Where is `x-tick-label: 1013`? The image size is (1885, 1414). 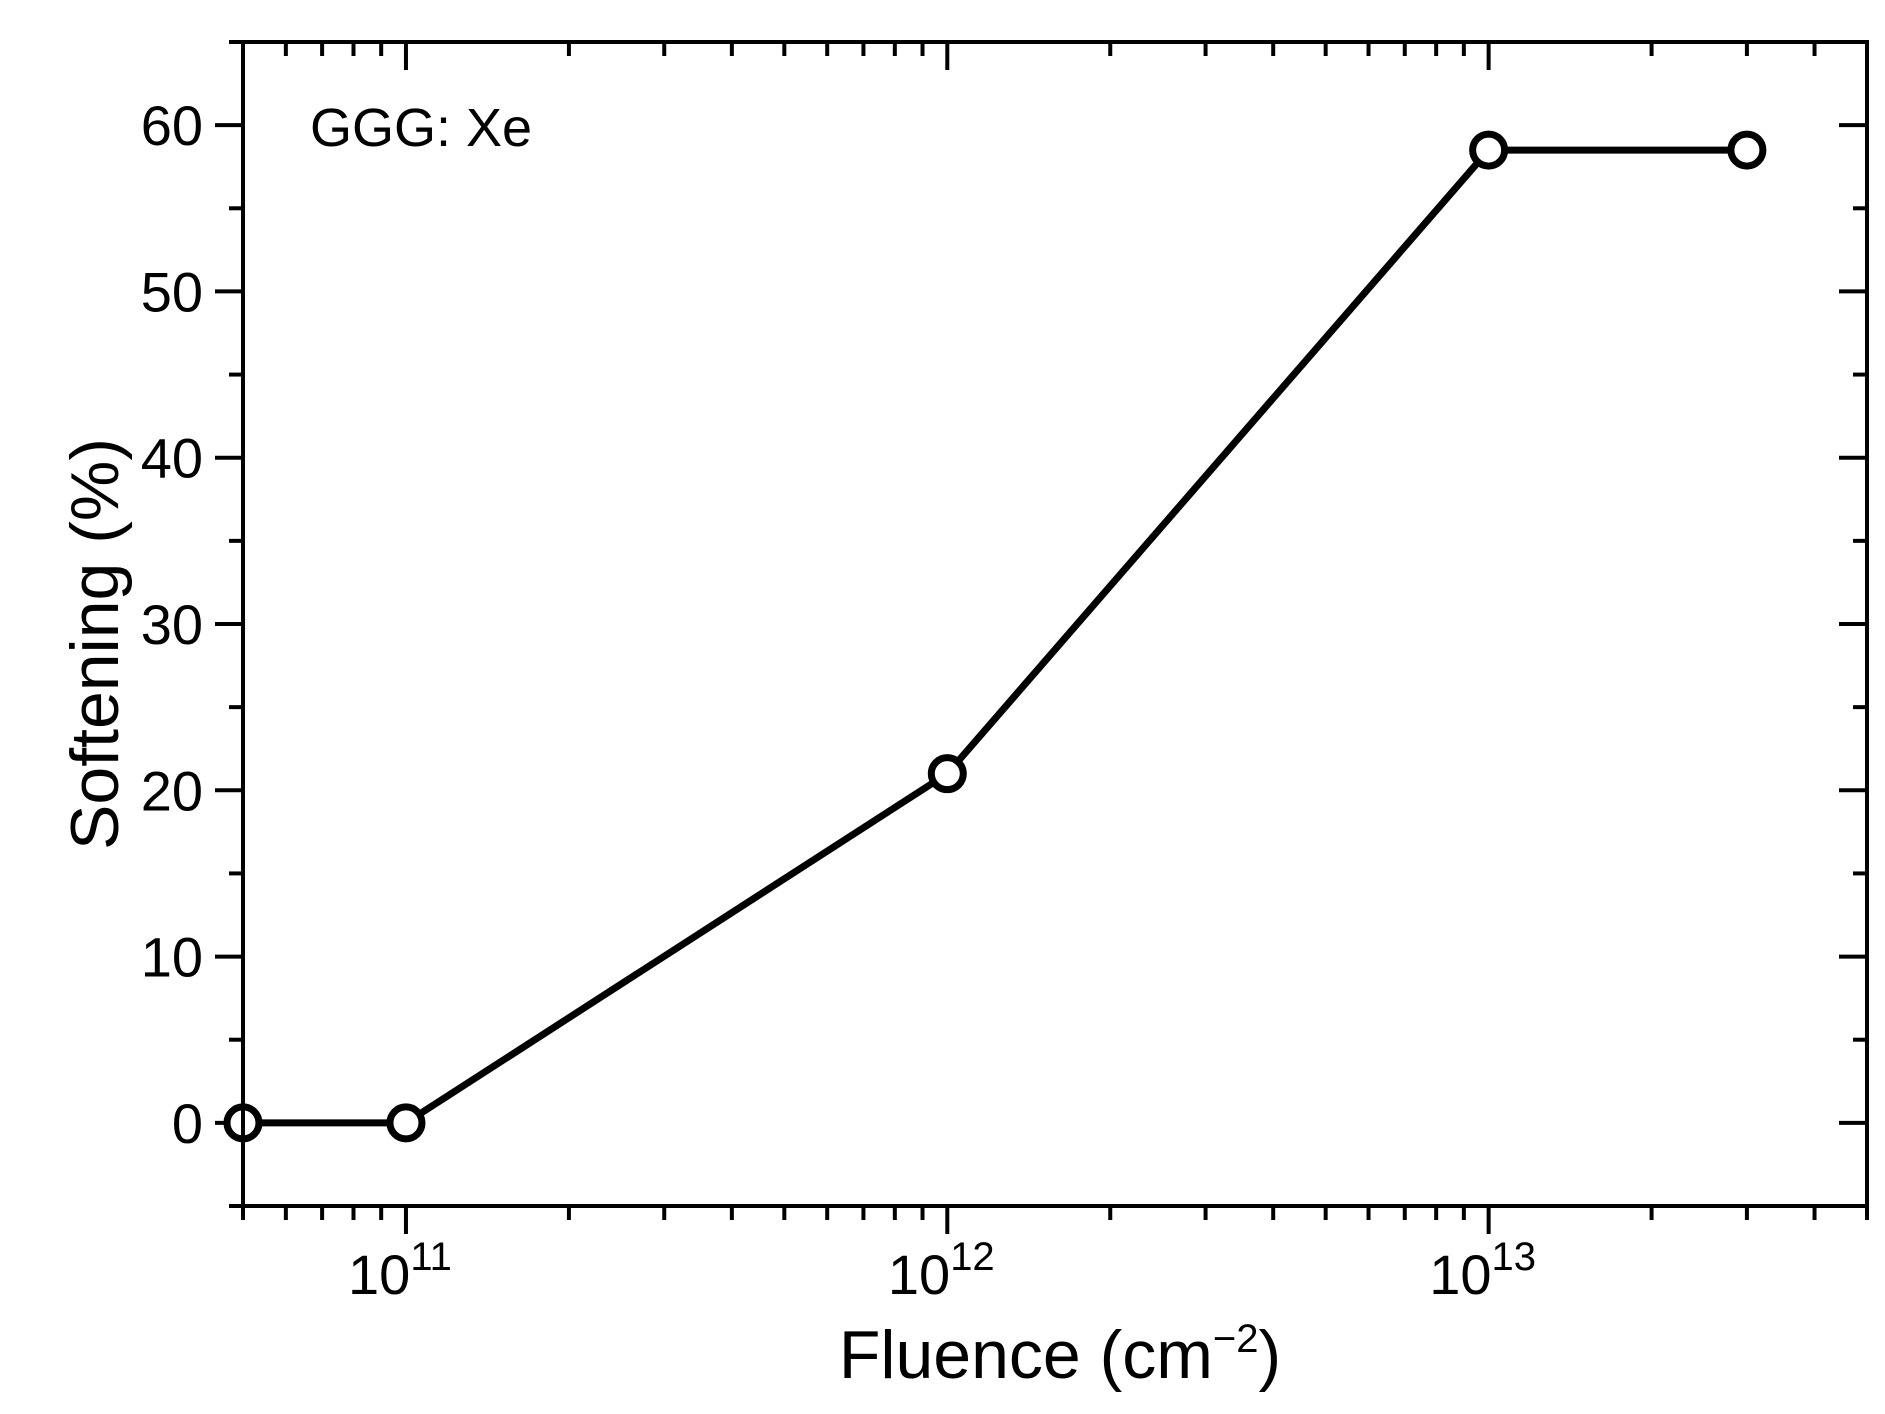 x-tick-label: 1013 is located at coordinates (1482, 1270).